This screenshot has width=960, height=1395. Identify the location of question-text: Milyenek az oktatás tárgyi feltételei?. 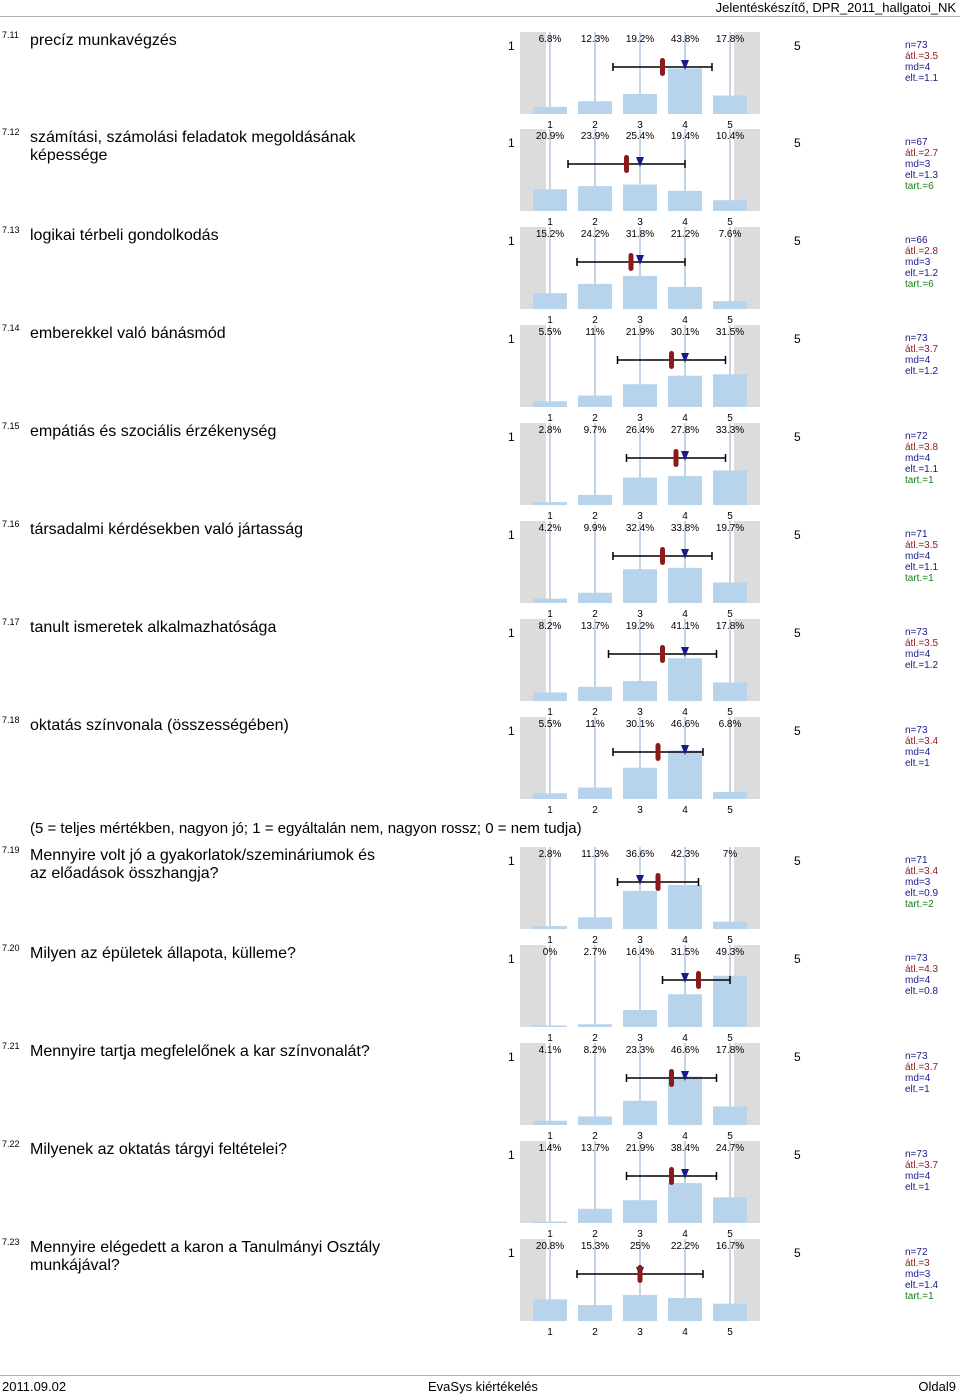
(159, 1149).